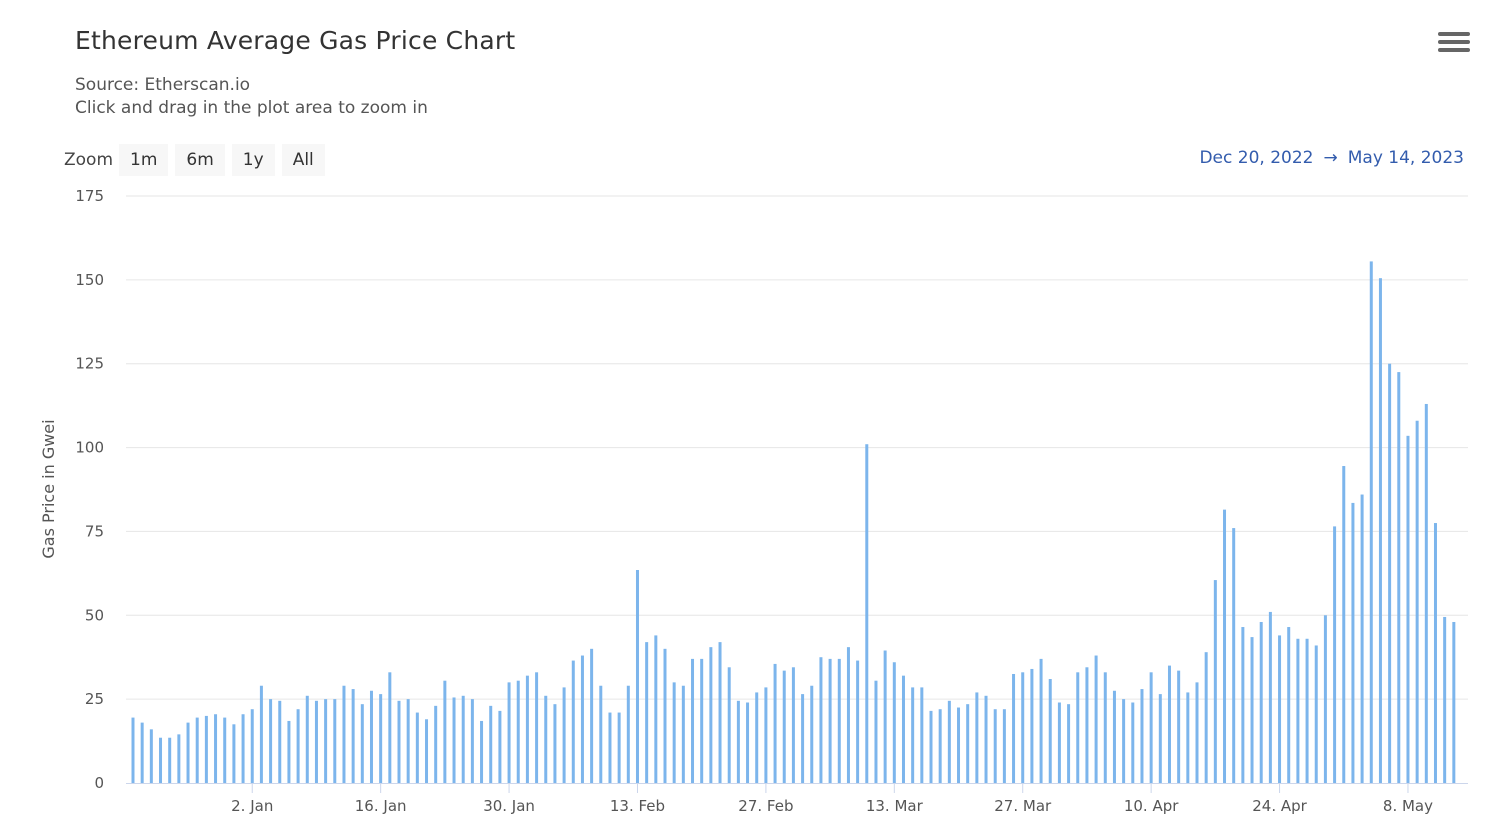 This screenshot has height=829, width=1498. Describe the element at coordinates (1405, 158) in the screenshot. I see `range-to-date: May 14, 2023` at that location.